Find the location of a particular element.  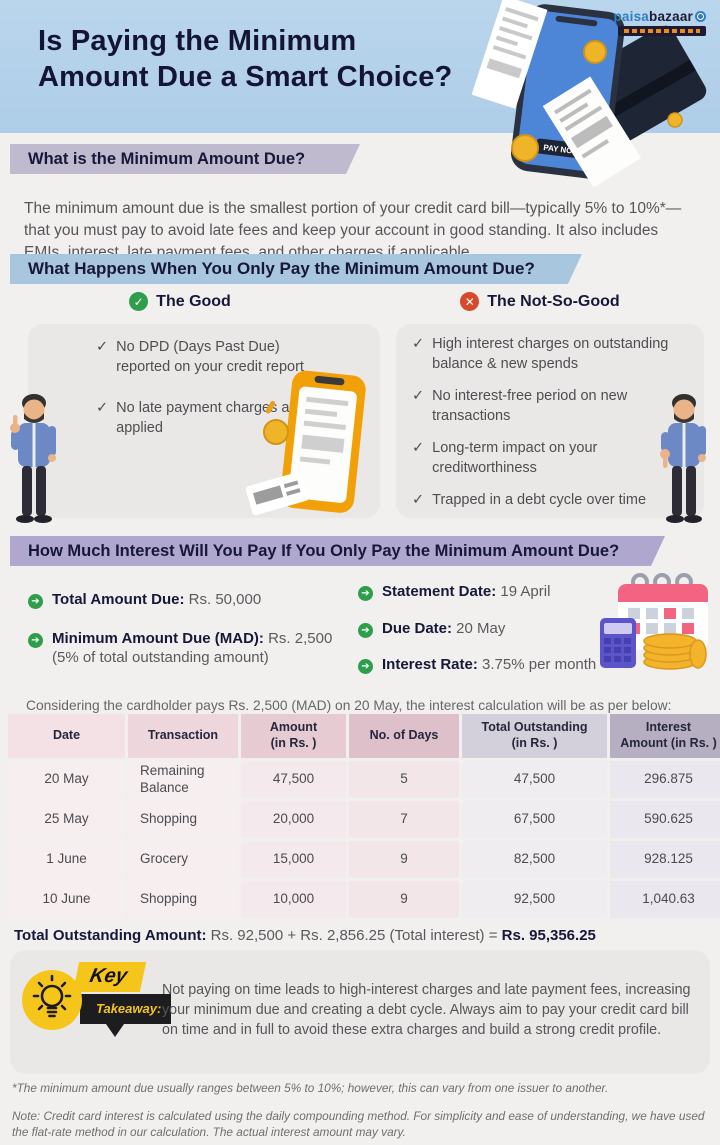

bad-column-title: ✕ The Not-So-Good is located at coordinates (540, 301).